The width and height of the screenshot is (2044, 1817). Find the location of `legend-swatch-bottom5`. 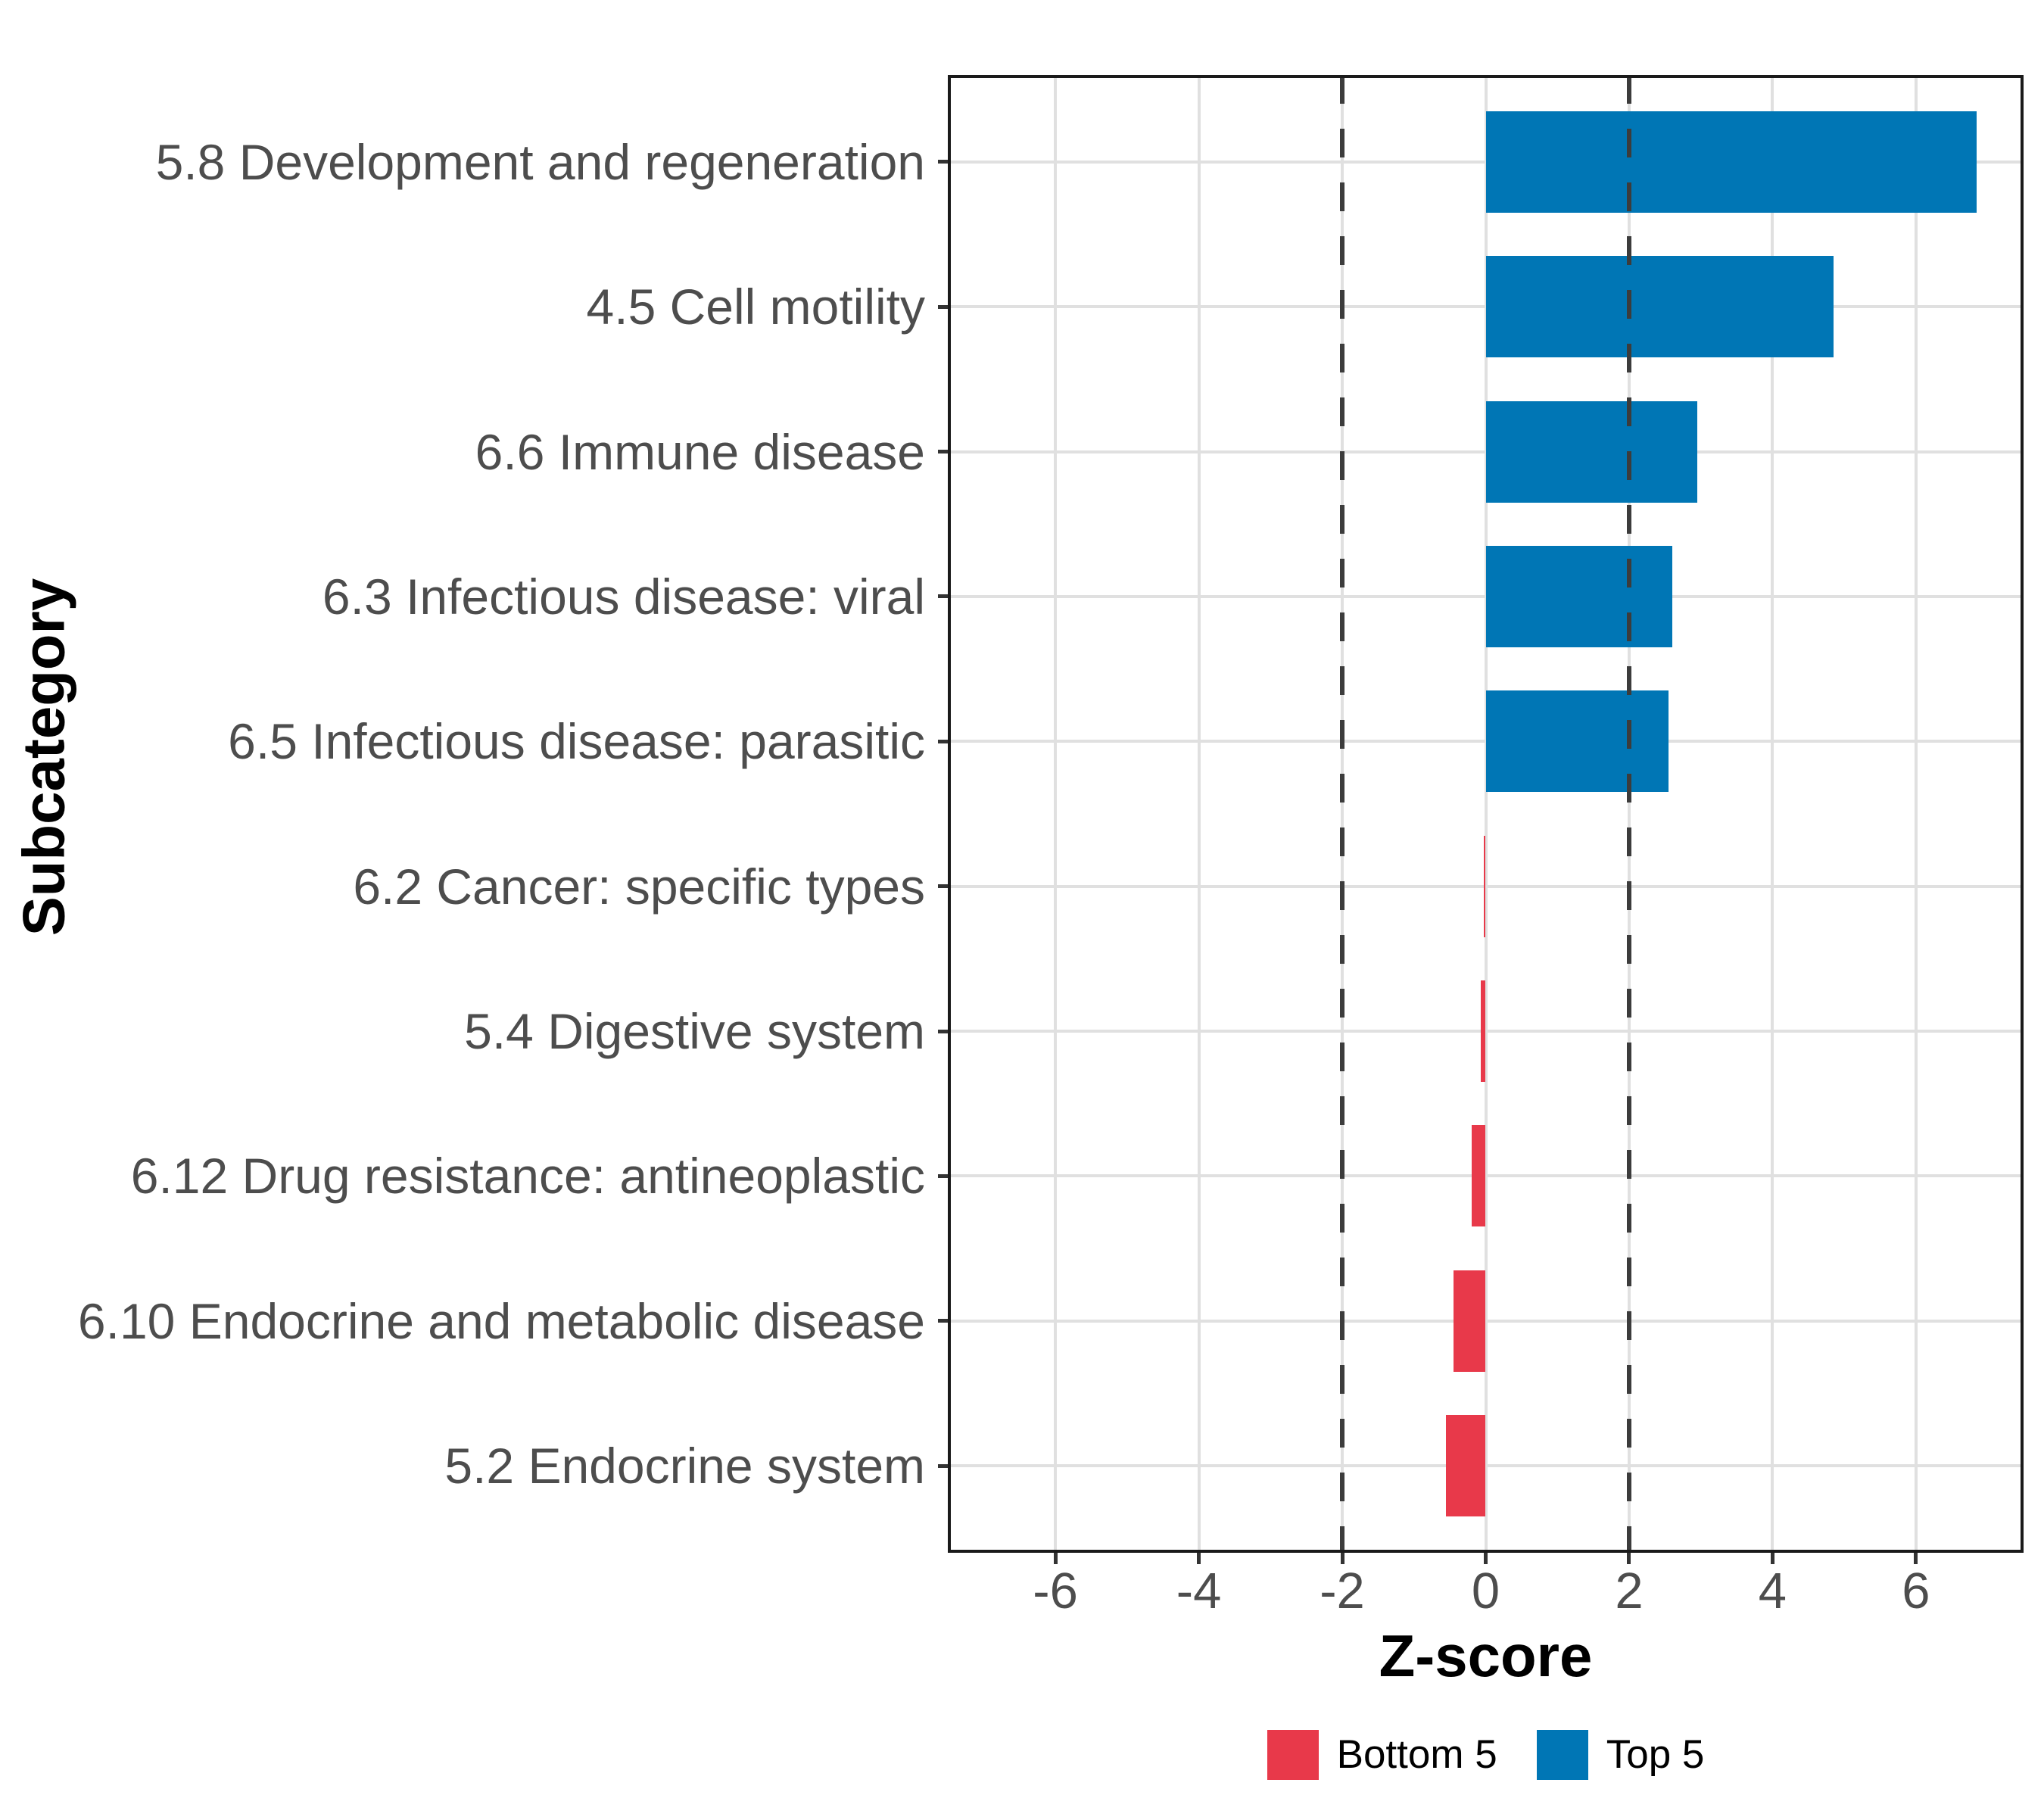

legend-swatch-bottom5 is located at coordinates (1293, 1755).